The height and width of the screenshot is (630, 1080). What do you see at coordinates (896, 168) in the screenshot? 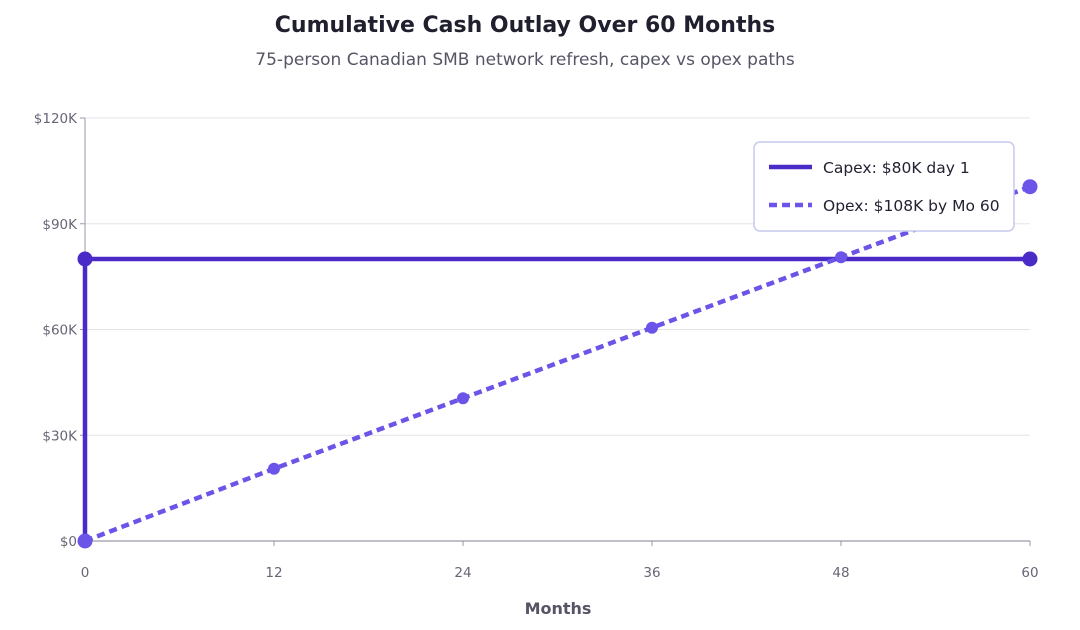
I see `legend-label-capex: Capex: $80K day 1` at bounding box center [896, 168].